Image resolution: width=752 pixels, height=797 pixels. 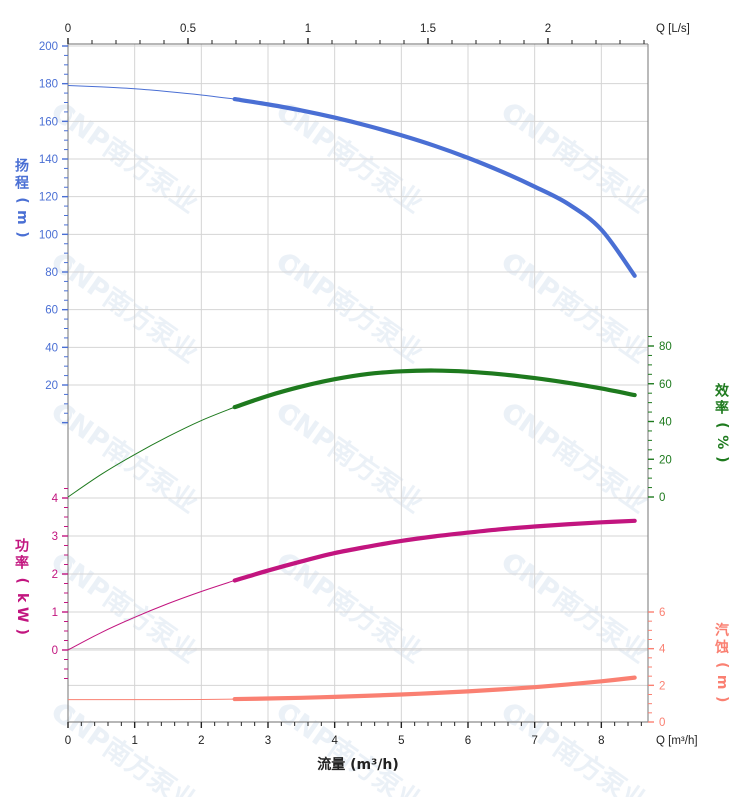 I want to click on svg-text: 1.5, so click(x=428, y=29).